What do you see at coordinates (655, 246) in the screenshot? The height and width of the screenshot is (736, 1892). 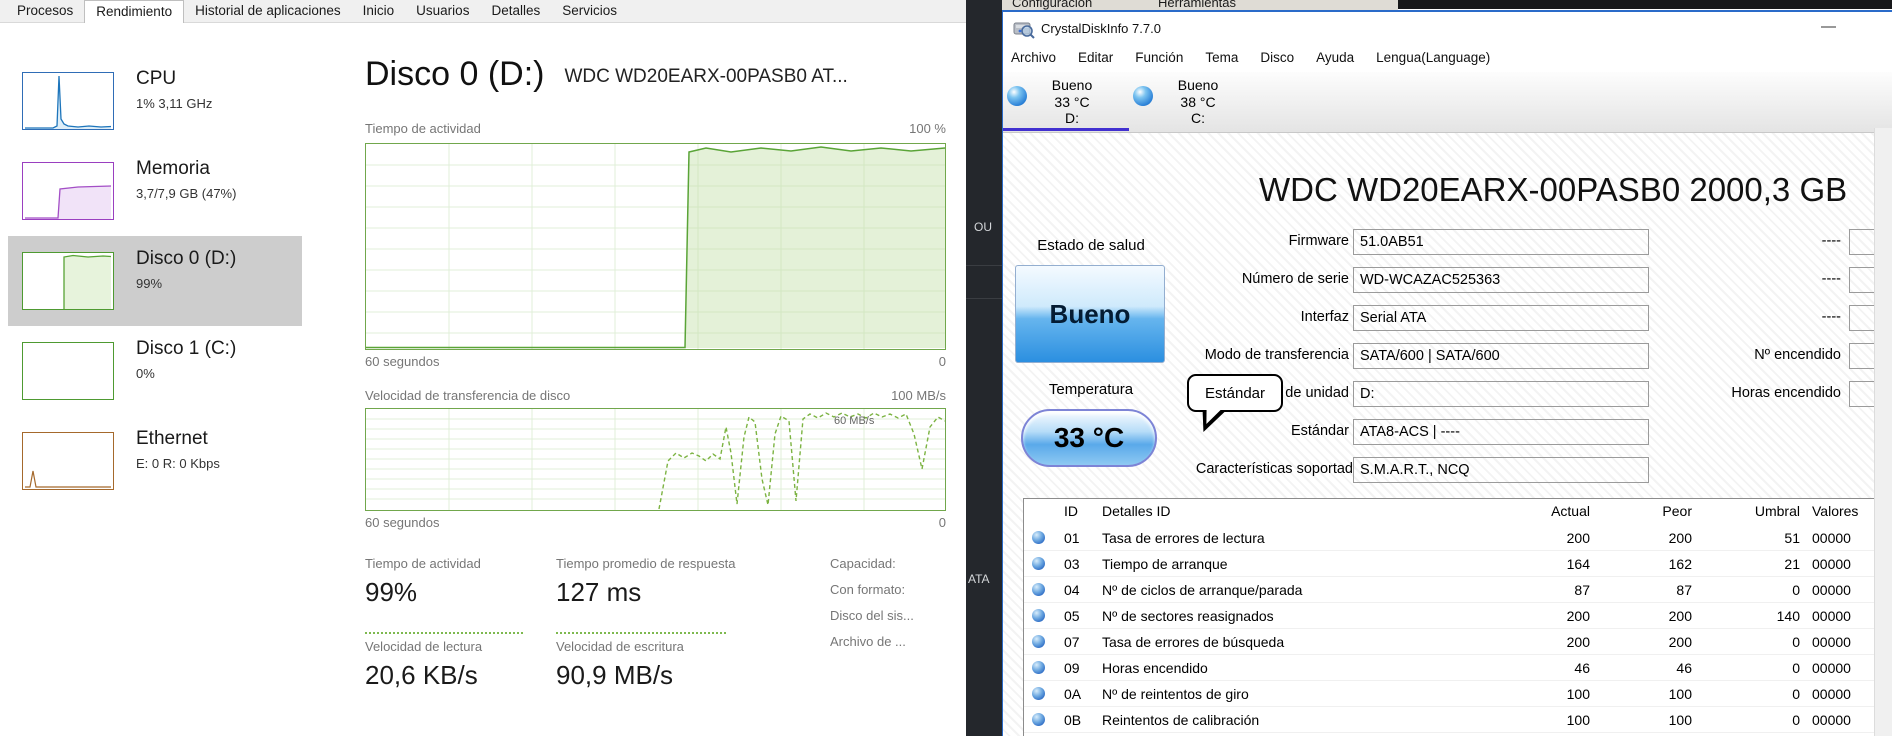 I see `activity-graph` at bounding box center [655, 246].